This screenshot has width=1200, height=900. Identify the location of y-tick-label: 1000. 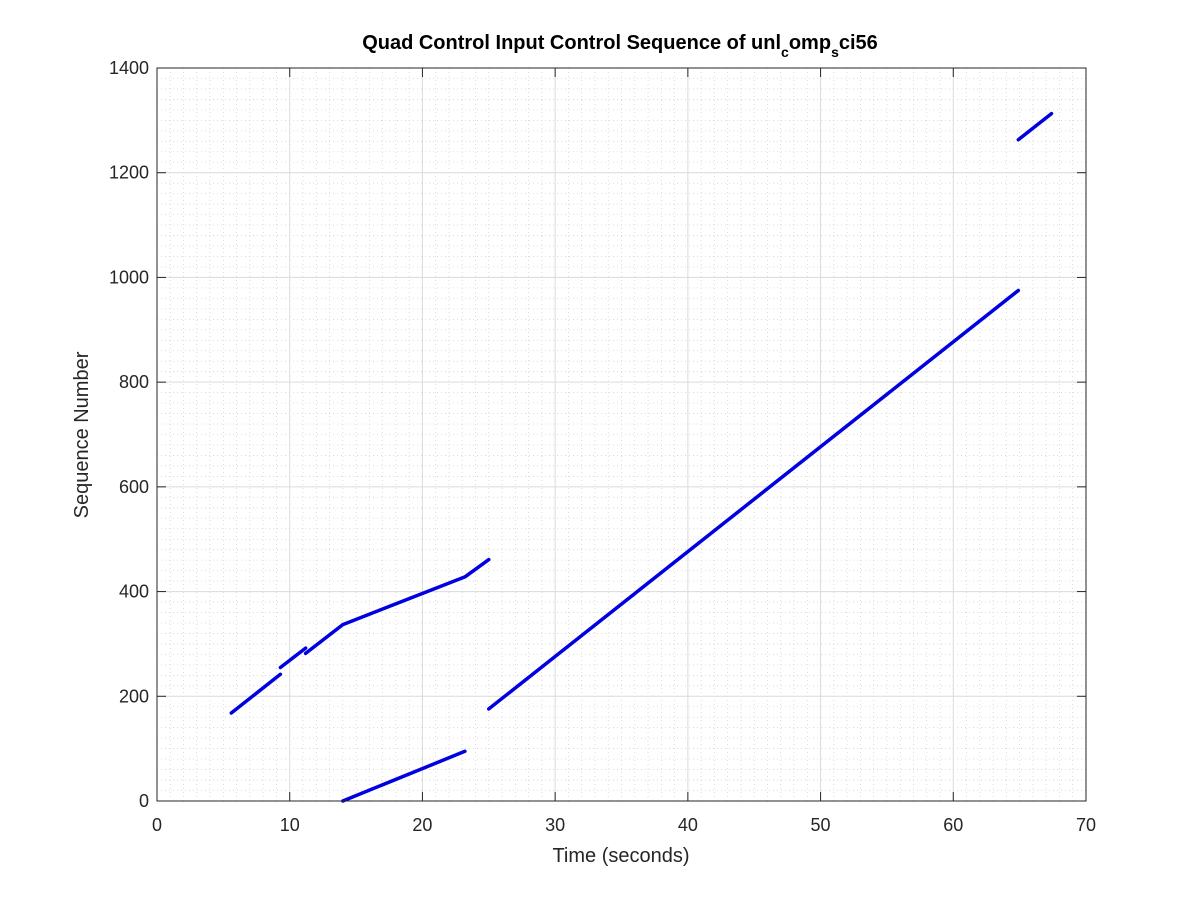
(129, 277).